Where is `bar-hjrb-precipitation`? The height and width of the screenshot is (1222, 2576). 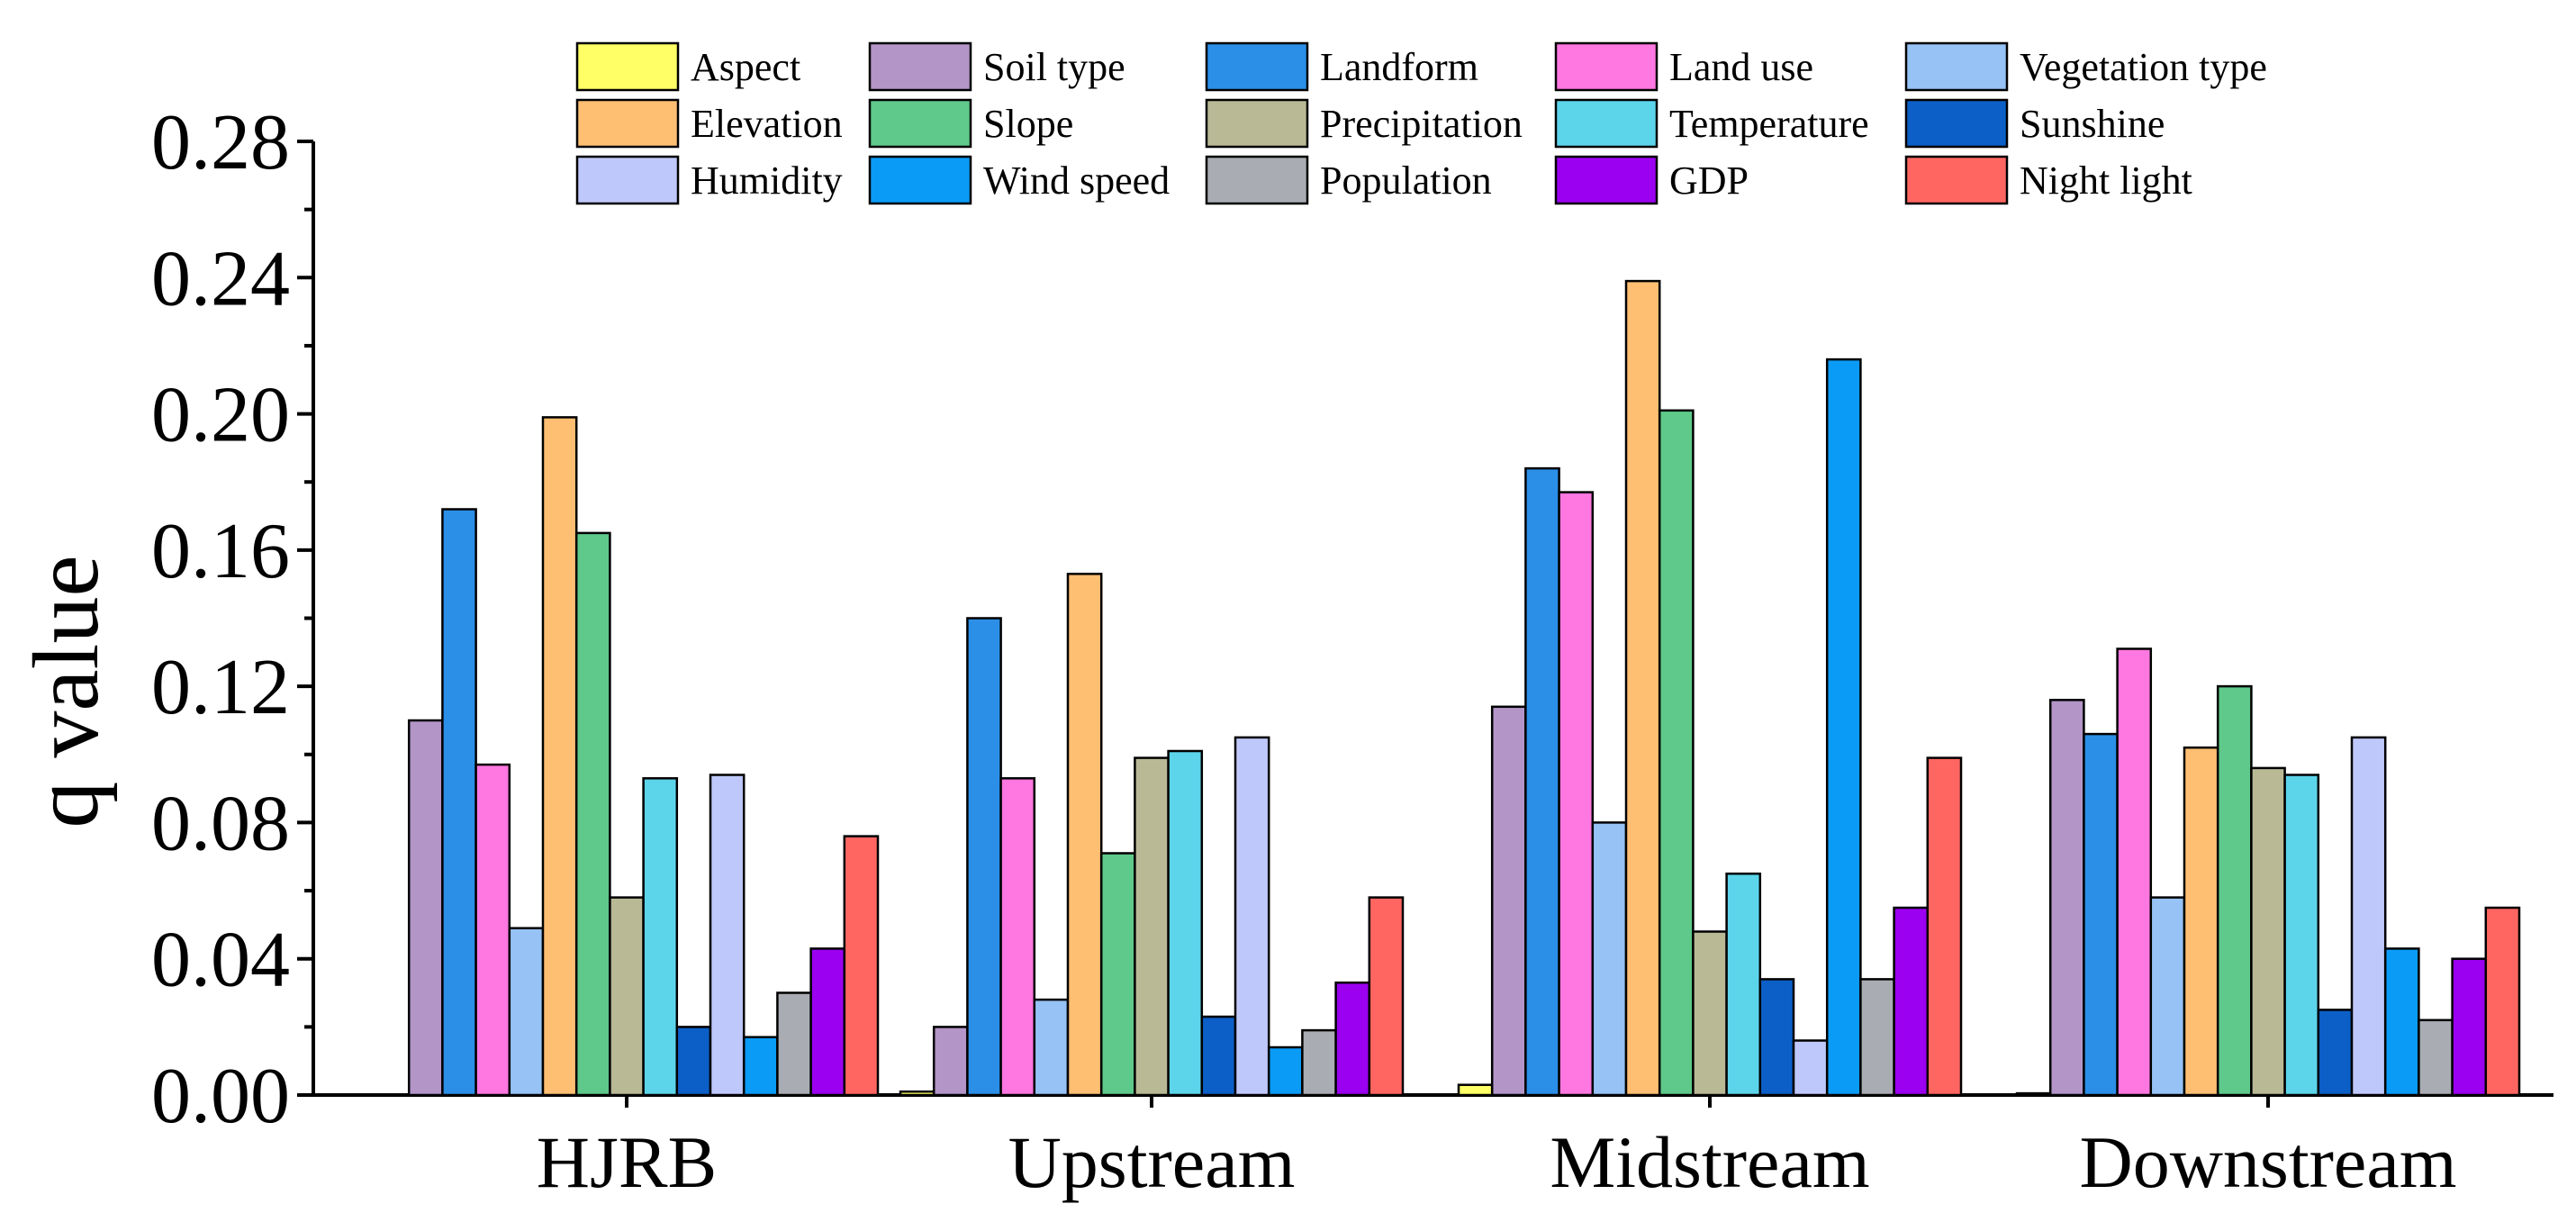
bar-hjrb-precipitation is located at coordinates (627, 996).